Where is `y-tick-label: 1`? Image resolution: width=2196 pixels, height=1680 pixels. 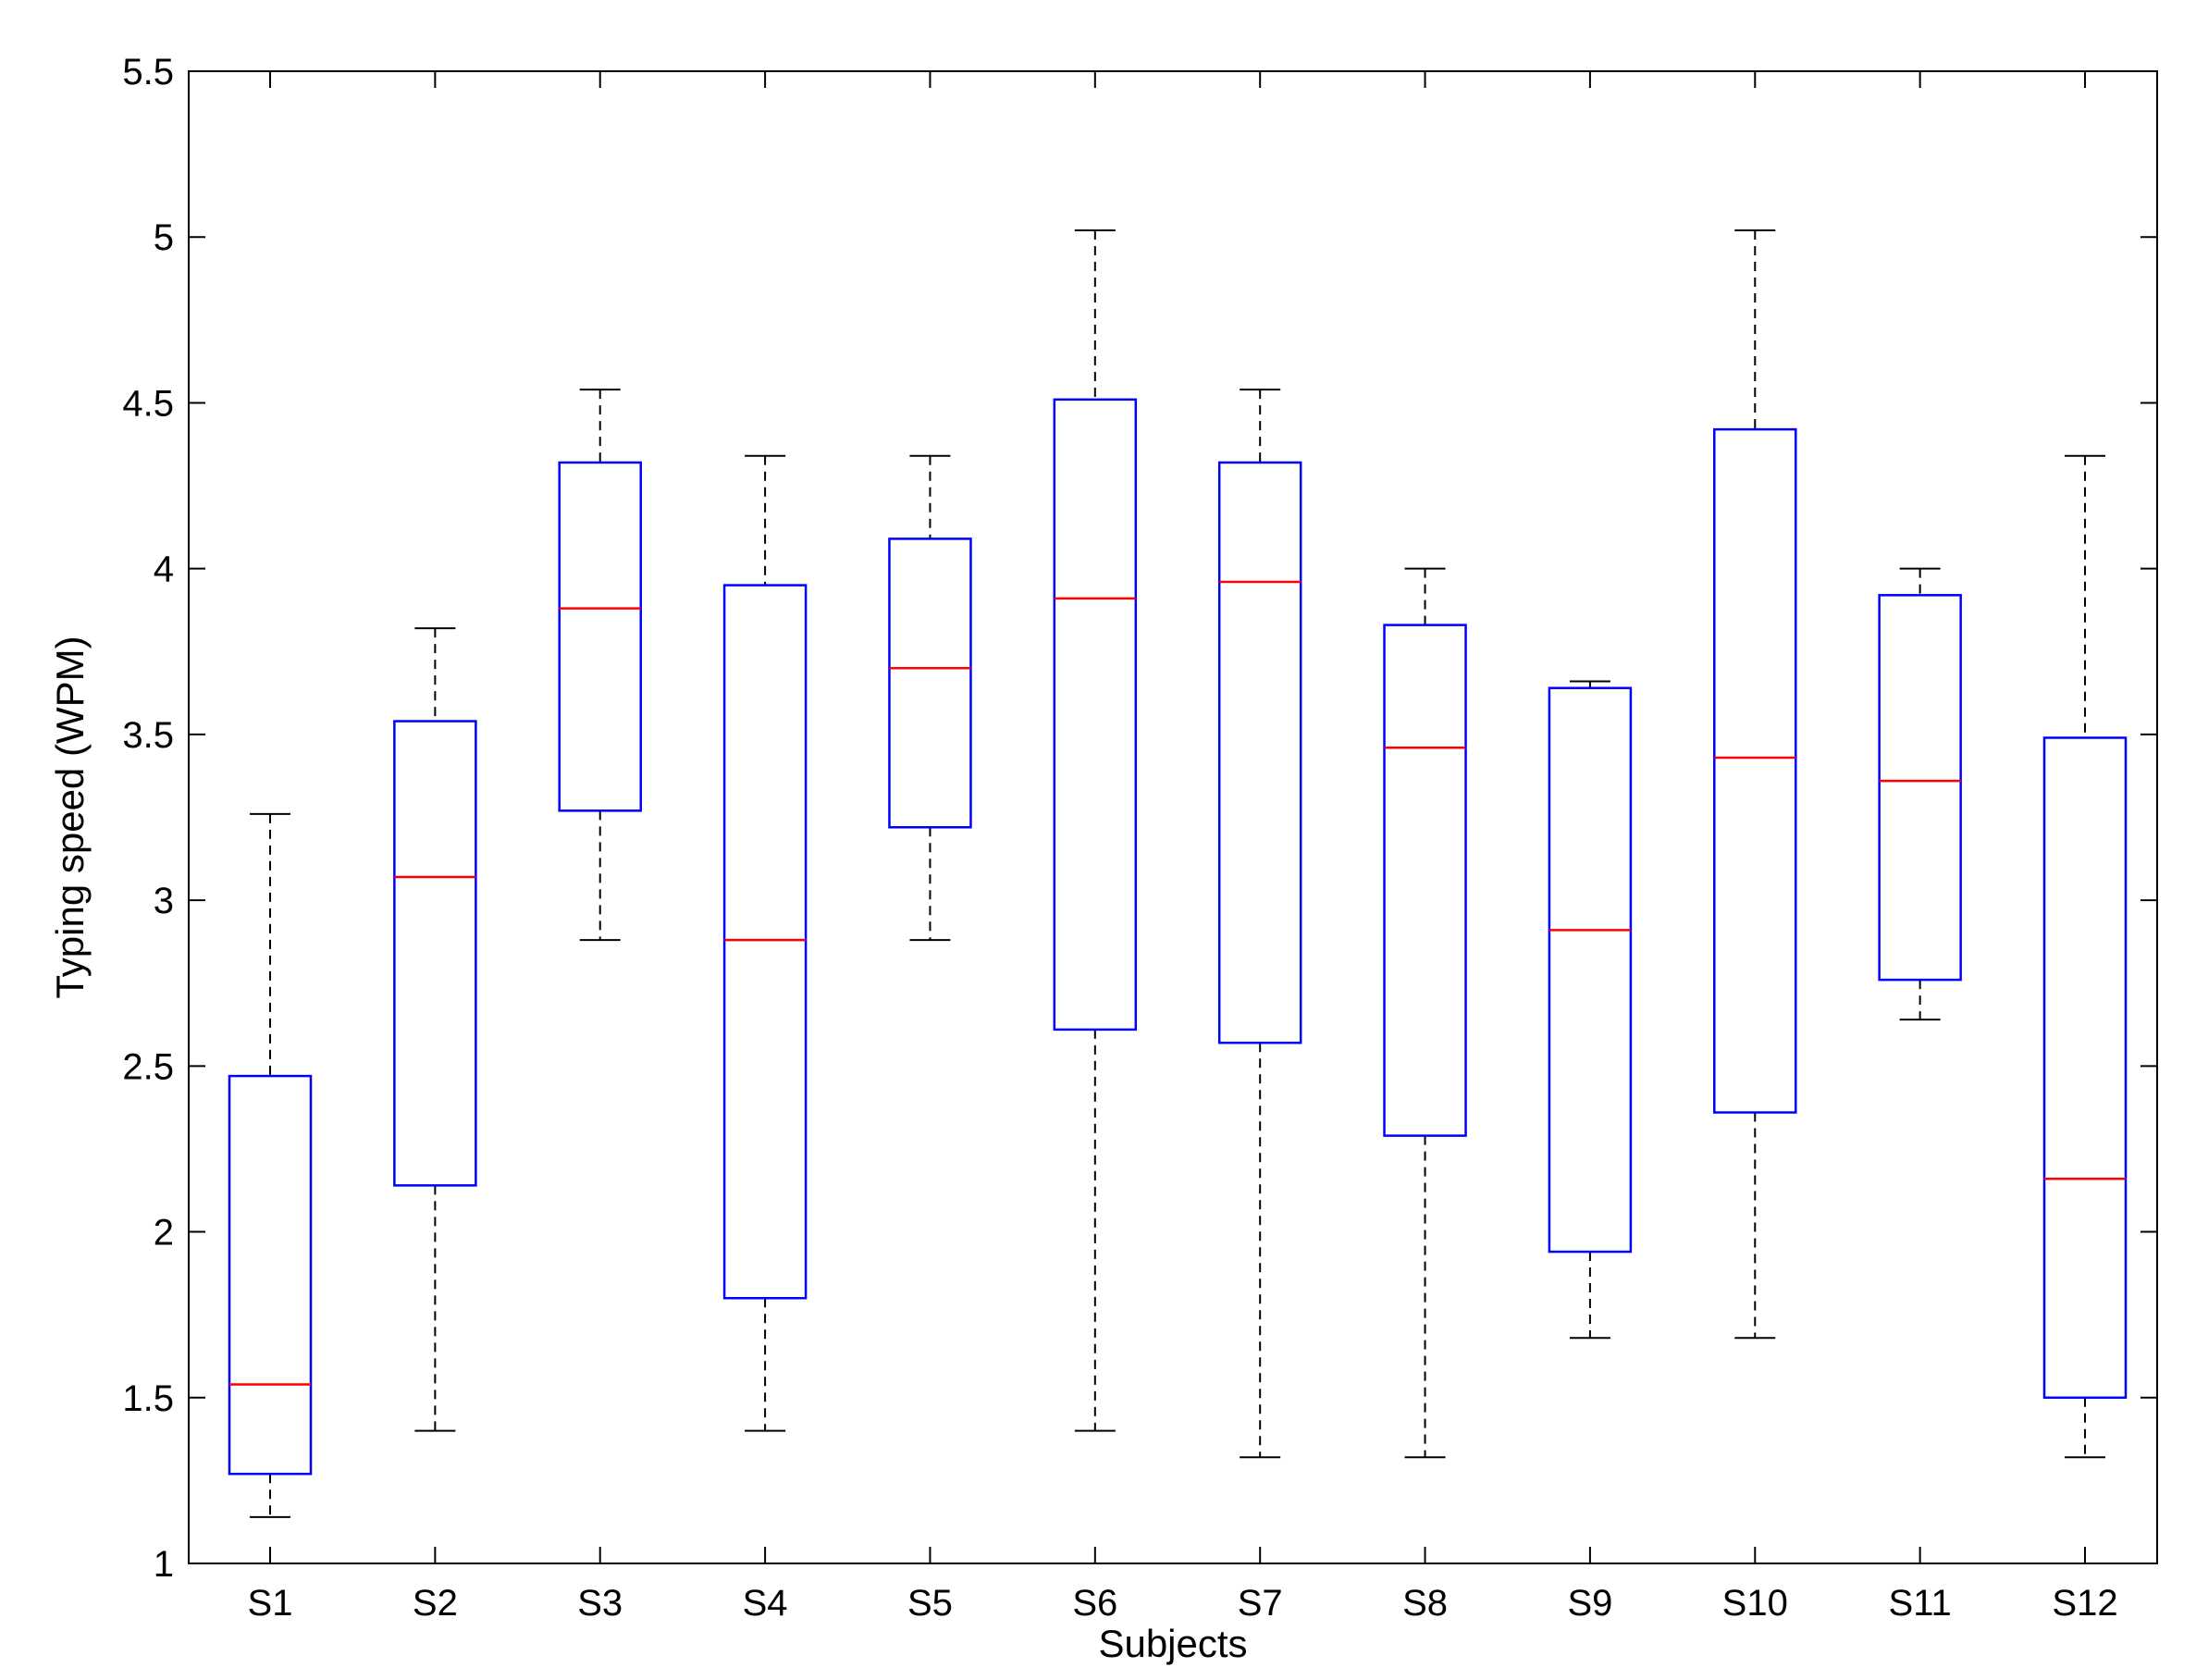
y-tick-label: 1 is located at coordinates (164, 1564).